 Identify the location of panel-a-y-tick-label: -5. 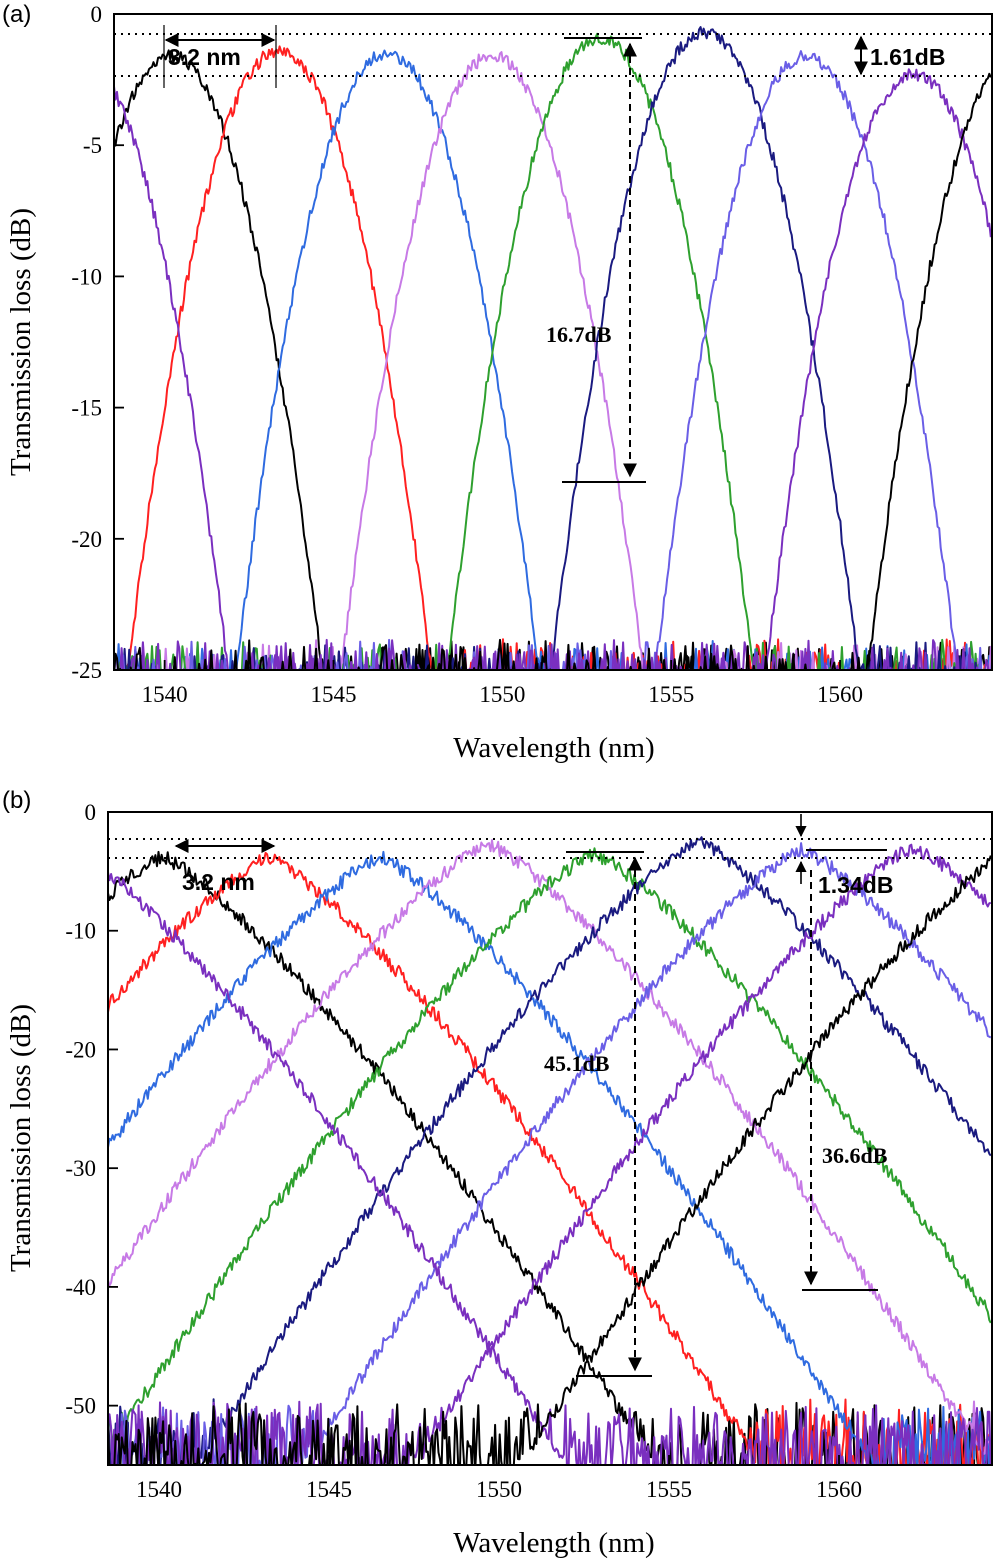
(92, 145).